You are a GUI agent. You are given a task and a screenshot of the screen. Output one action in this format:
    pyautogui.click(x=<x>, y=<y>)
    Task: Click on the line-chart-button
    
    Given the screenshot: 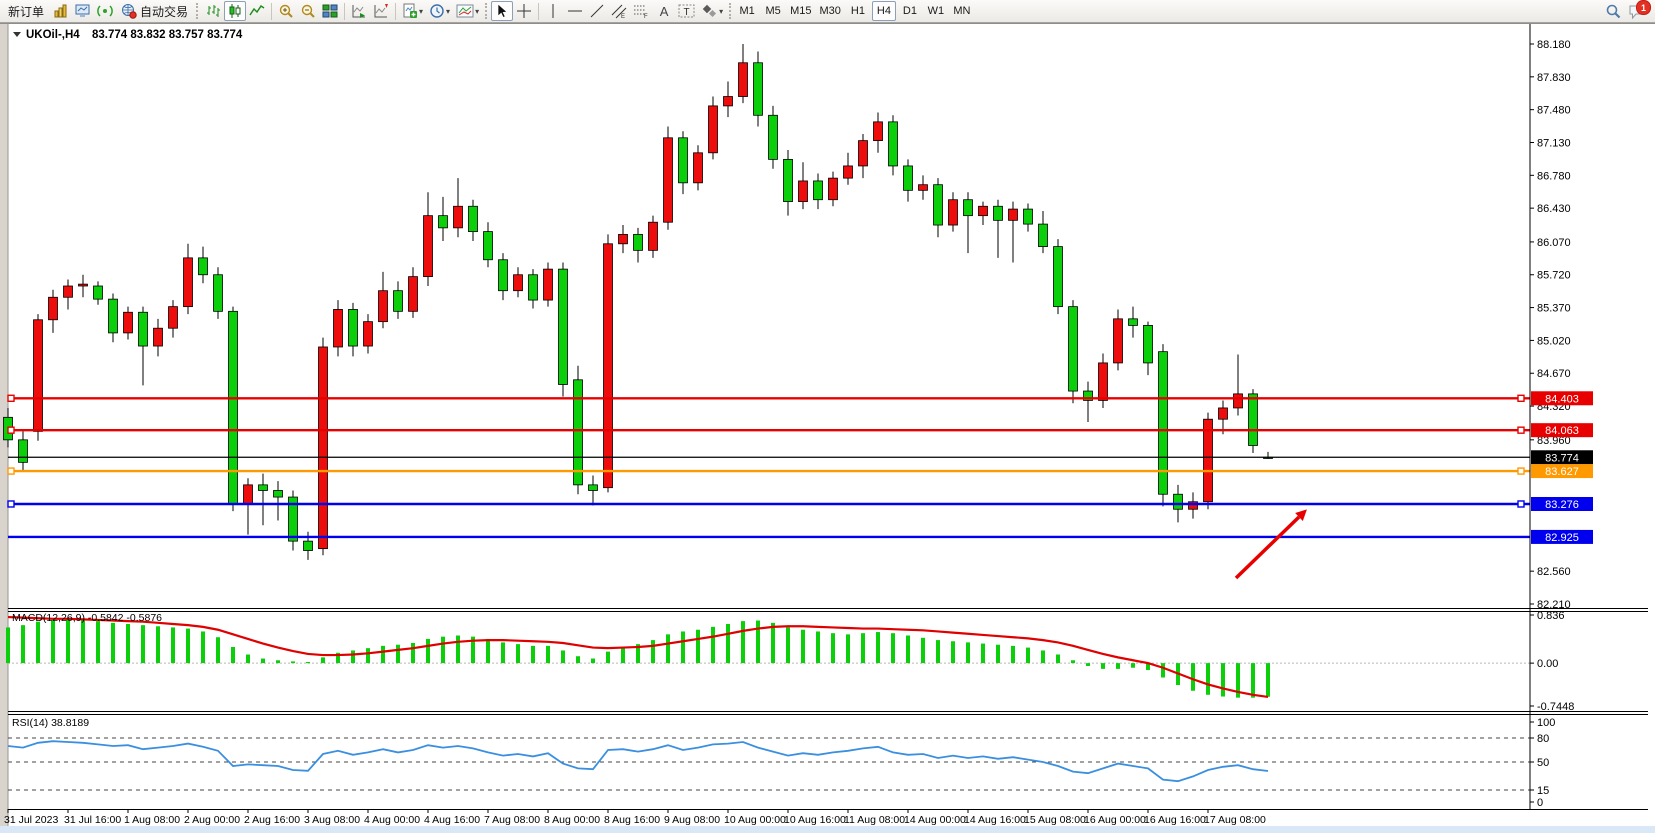 What is the action you would take?
    pyautogui.click(x=257, y=11)
    